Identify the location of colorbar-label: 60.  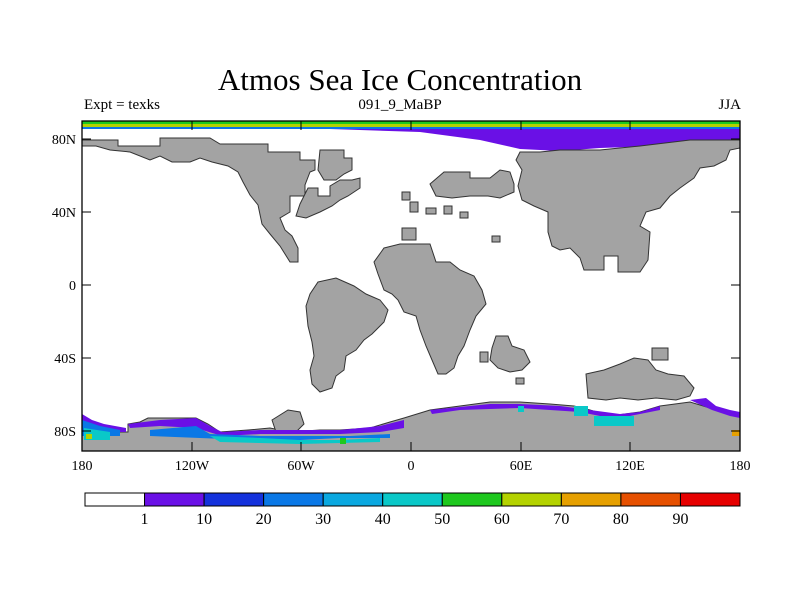
(502, 519).